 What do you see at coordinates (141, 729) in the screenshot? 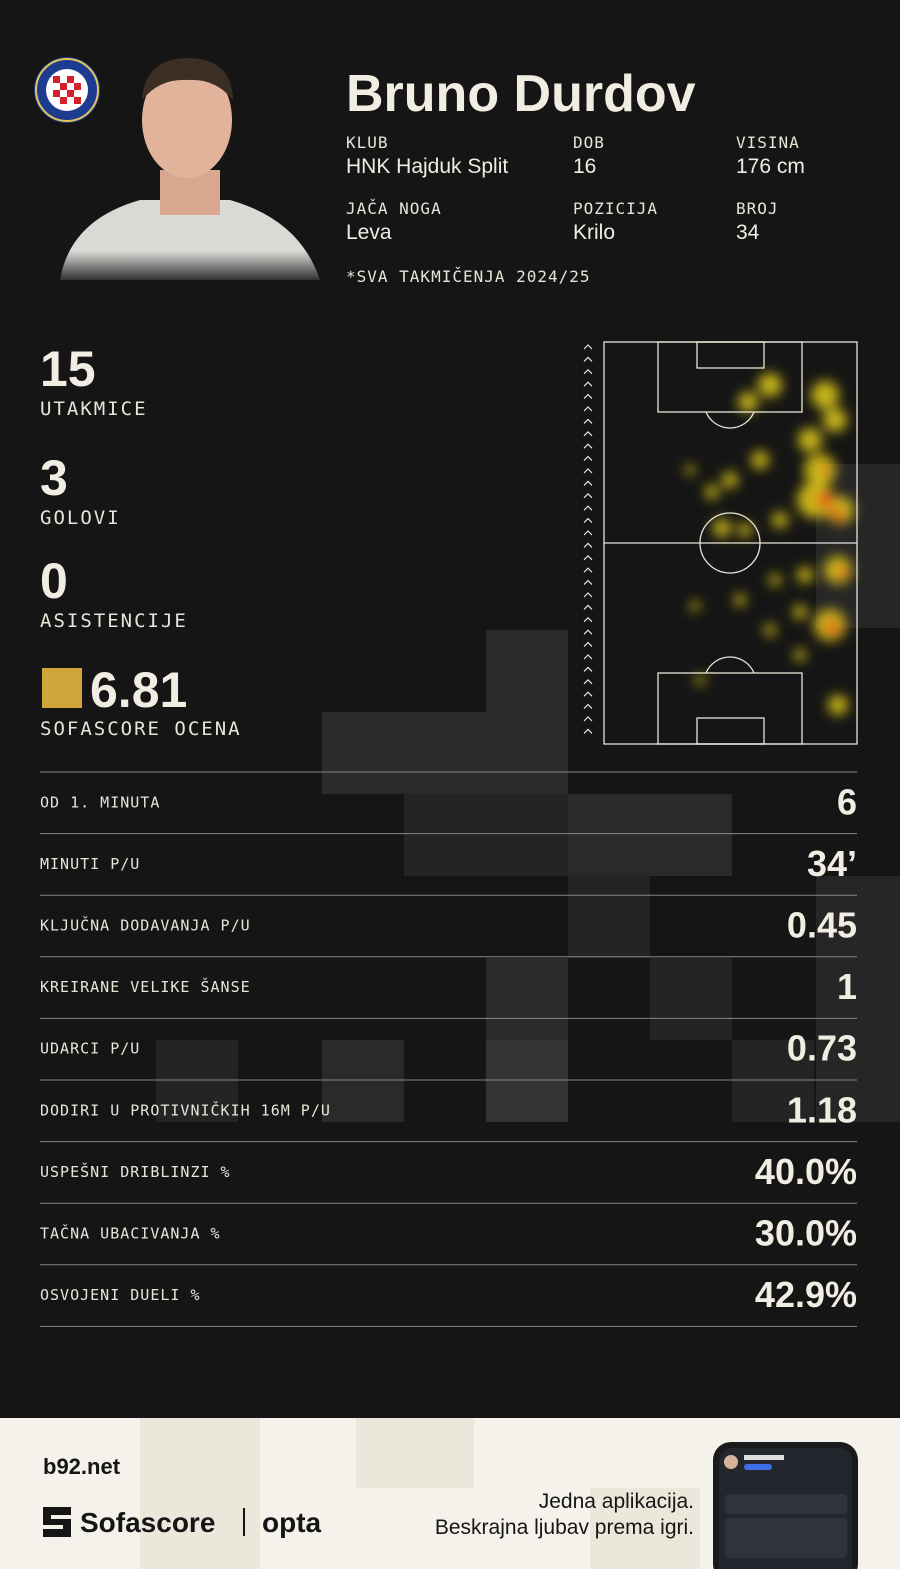
I see `rating-label: SOFASCORE OCENA` at bounding box center [141, 729].